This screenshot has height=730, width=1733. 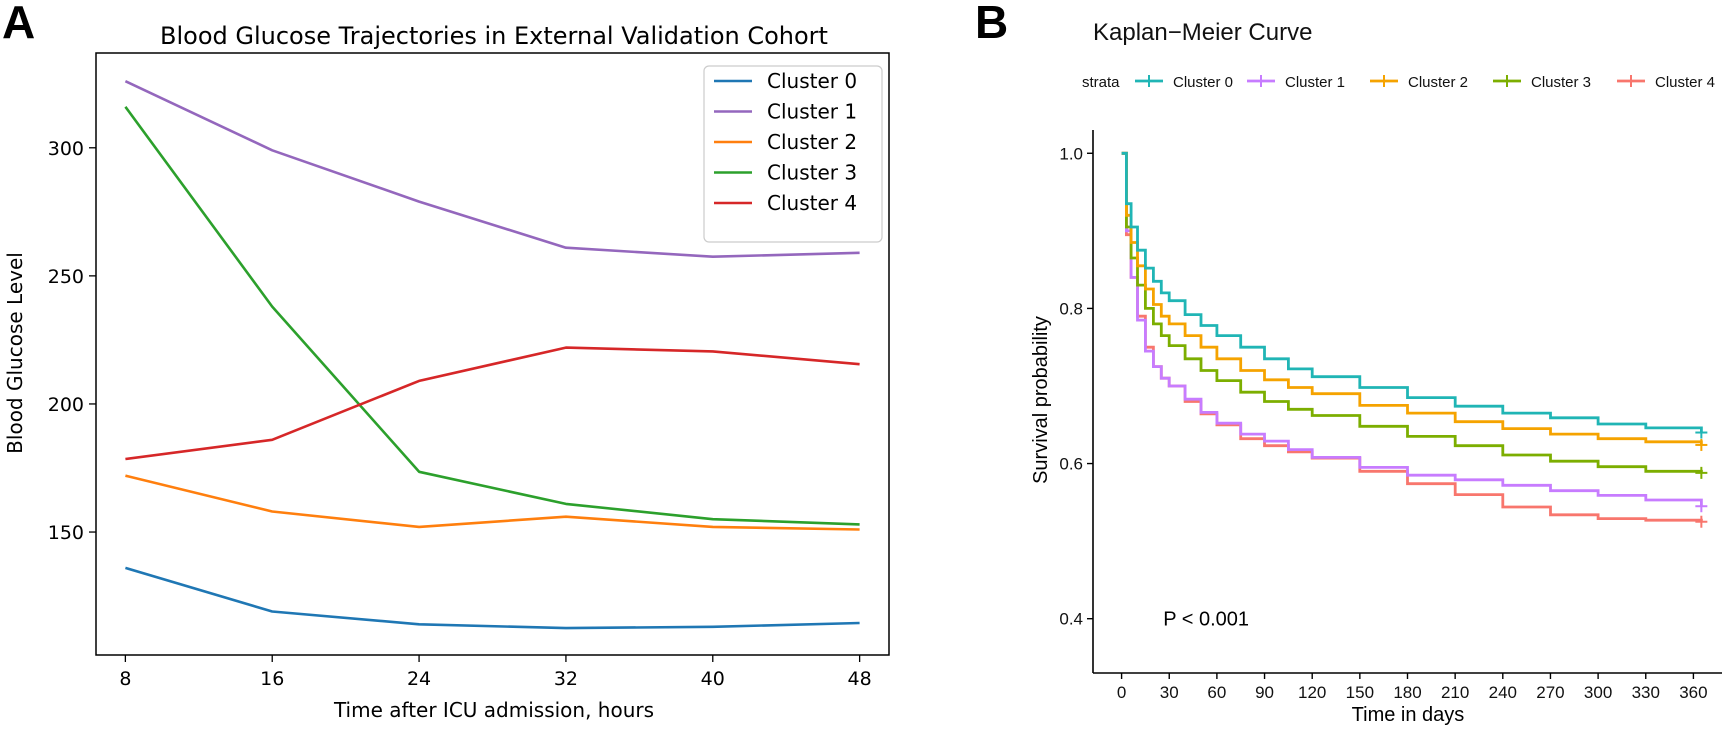 What do you see at coordinates (1041, 400) in the screenshot?
I see `chart-b-y-axis-label: Survival probability` at bounding box center [1041, 400].